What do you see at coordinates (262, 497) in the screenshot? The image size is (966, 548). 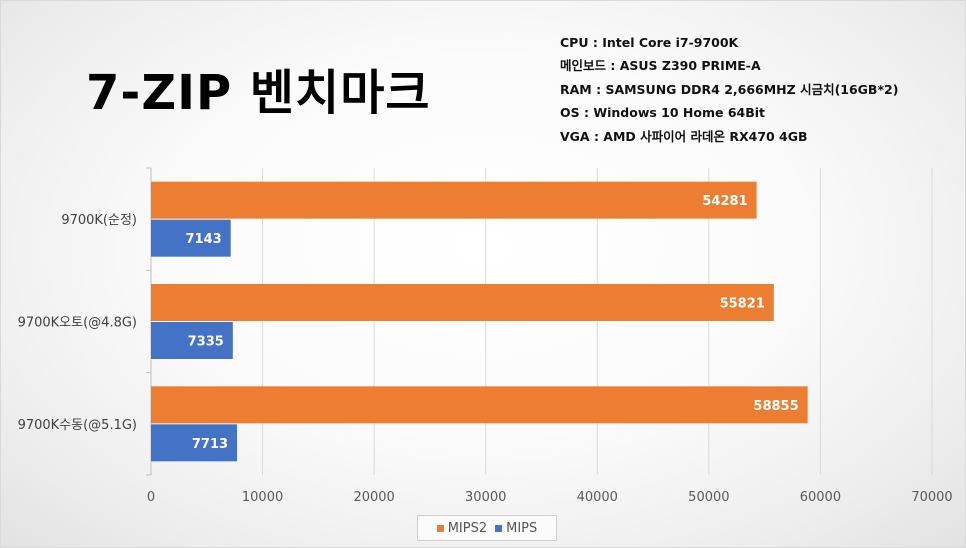 I see `x-tick-label: 10000` at bounding box center [262, 497].